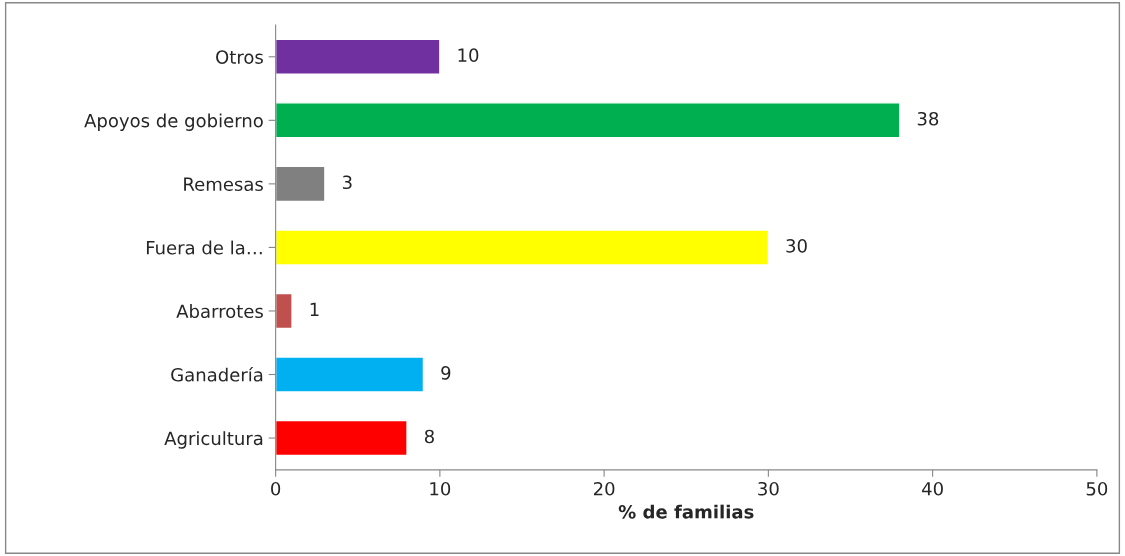  Describe the element at coordinates (446, 373) in the screenshot. I see `data-label: 9` at that location.